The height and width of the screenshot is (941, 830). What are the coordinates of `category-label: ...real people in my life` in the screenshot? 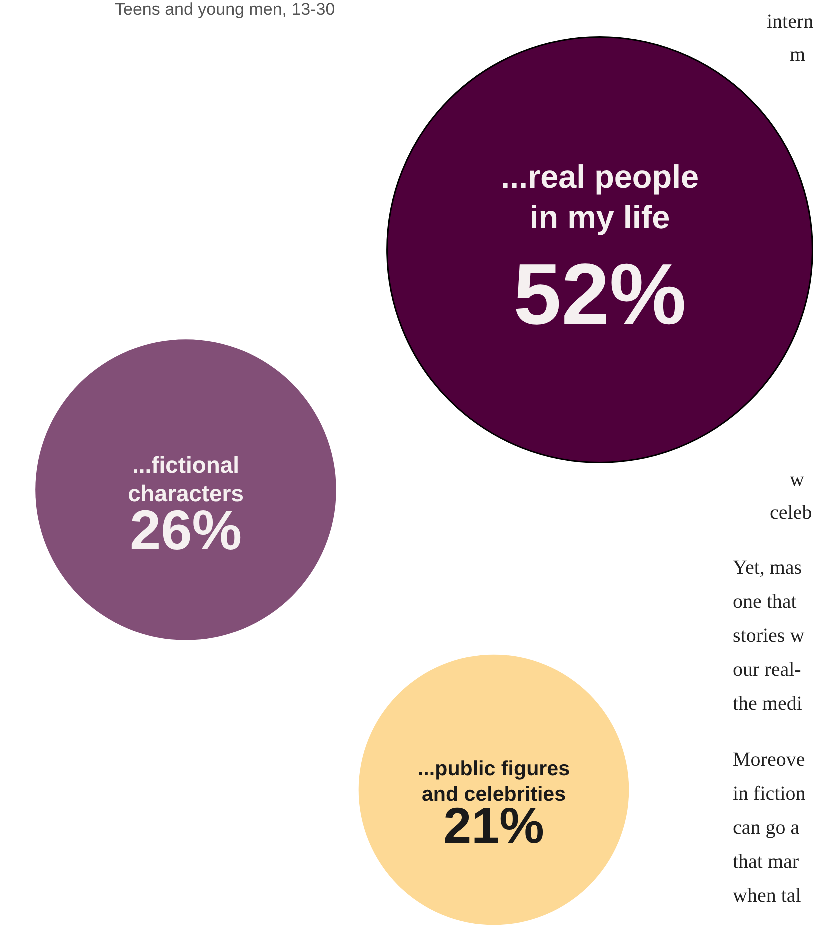 It's located at (600, 197).